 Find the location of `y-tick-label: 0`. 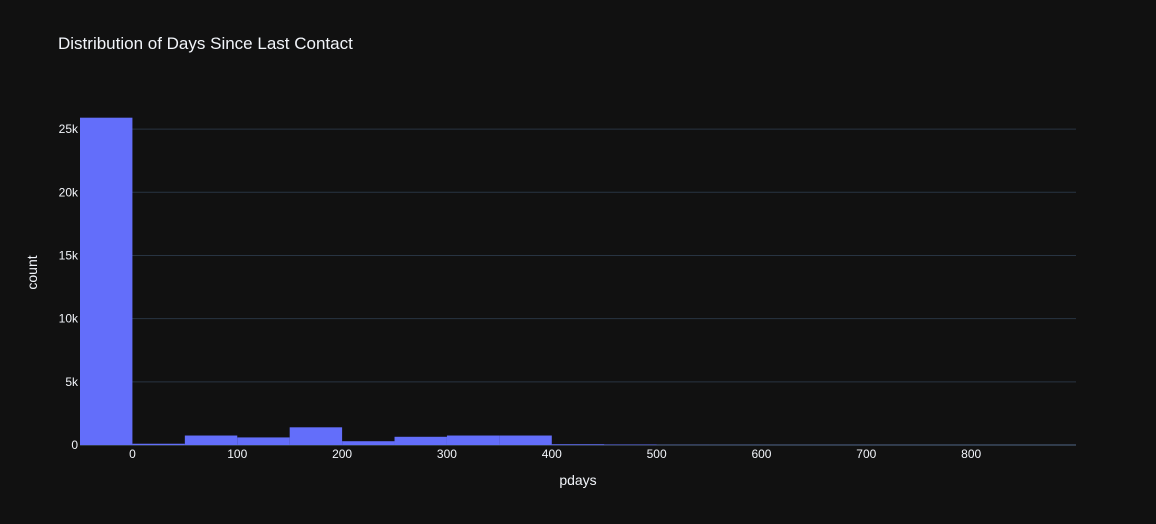

y-tick-label: 0 is located at coordinates (74, 445).